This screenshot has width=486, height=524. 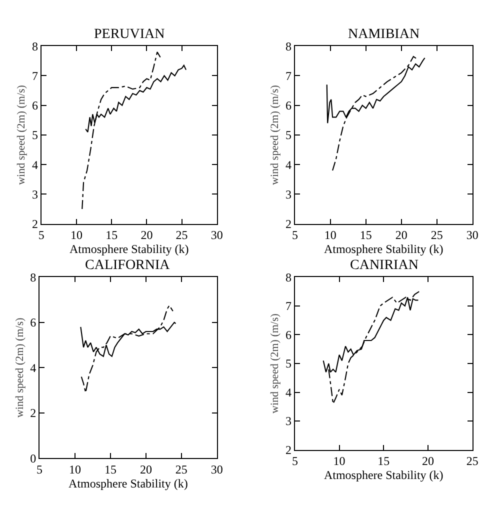 What do you see at coordinates (127, 349) in the screenshot?
I see `line-series` at bounding box center [127, 349].